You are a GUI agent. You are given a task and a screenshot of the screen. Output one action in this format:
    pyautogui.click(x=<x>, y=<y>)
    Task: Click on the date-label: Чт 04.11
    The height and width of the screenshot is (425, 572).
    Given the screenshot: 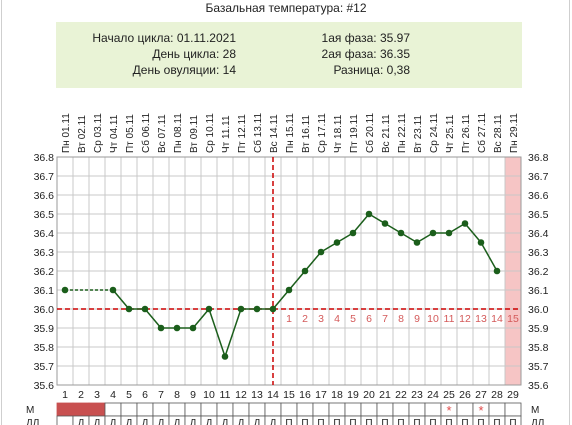 What is the action you would take?
    pyautogui.click(x=114, y=133)
    